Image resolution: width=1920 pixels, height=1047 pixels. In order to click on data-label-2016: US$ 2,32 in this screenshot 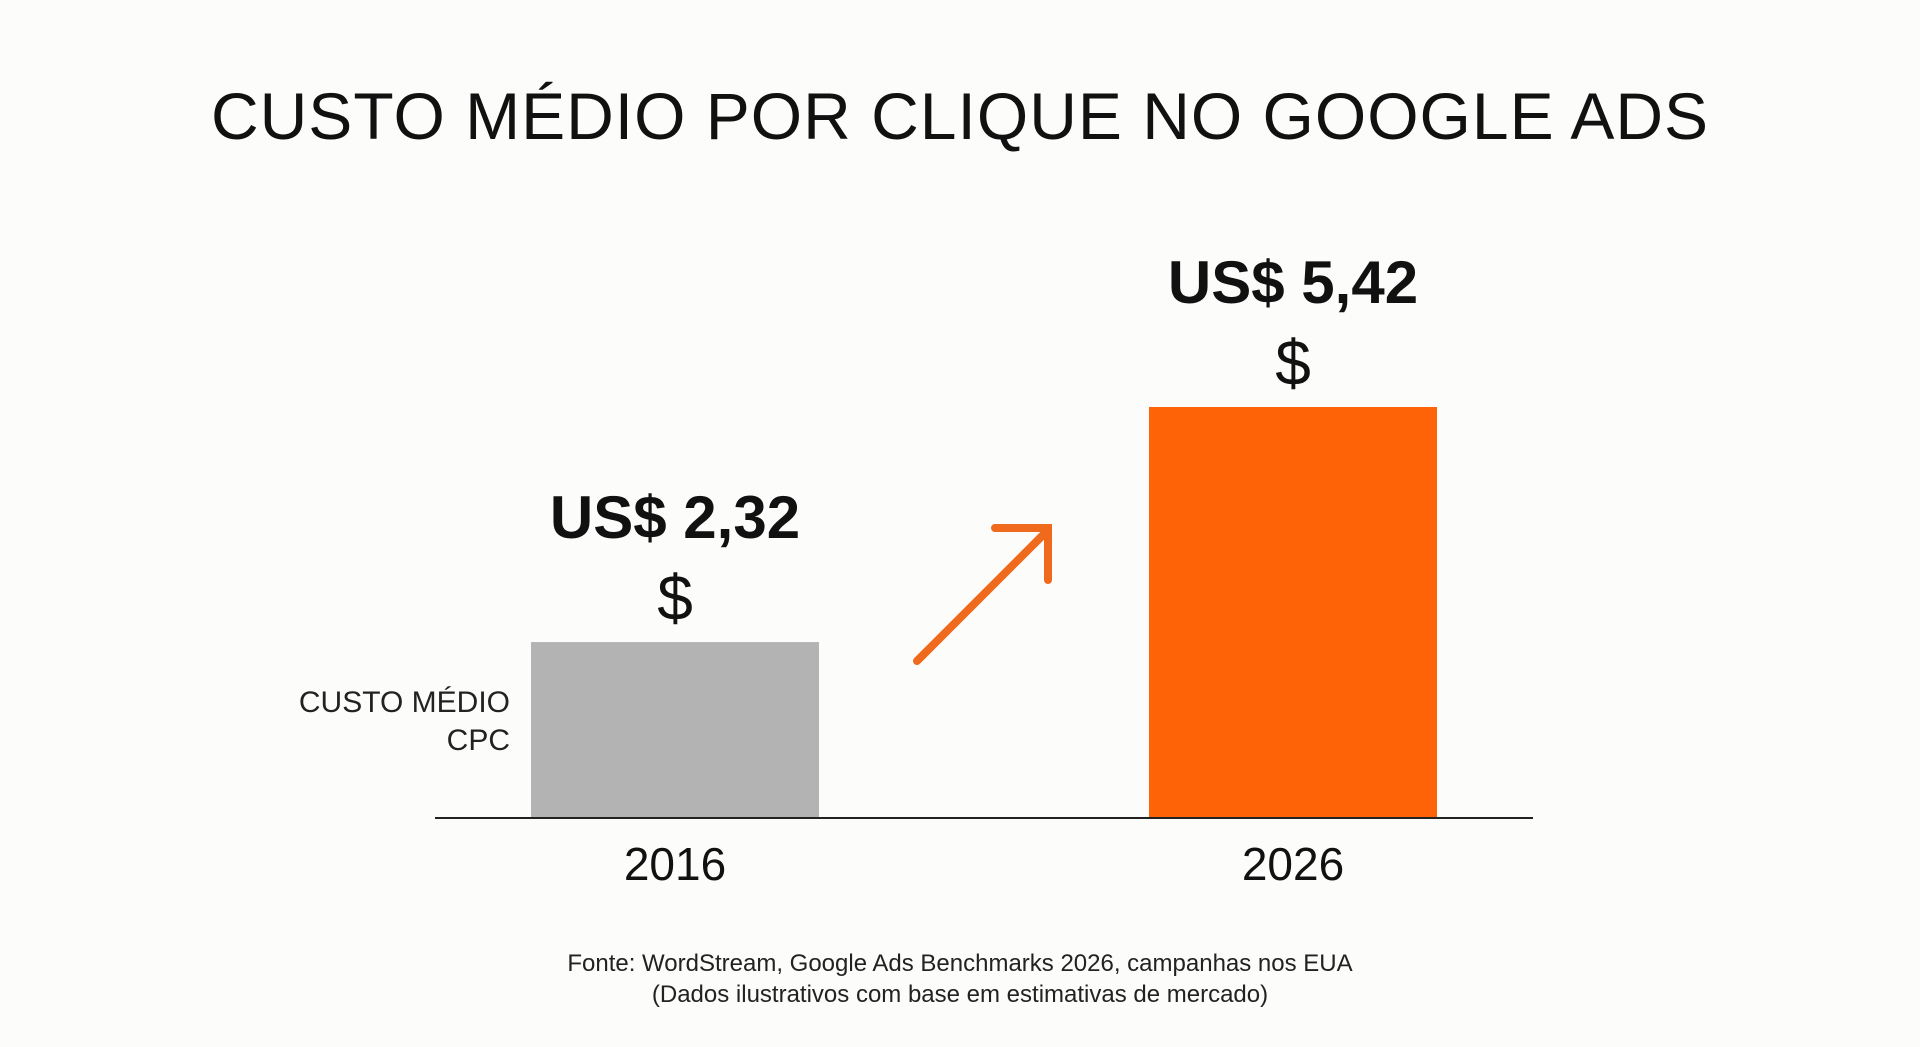, I will do `click(675, 517)`.